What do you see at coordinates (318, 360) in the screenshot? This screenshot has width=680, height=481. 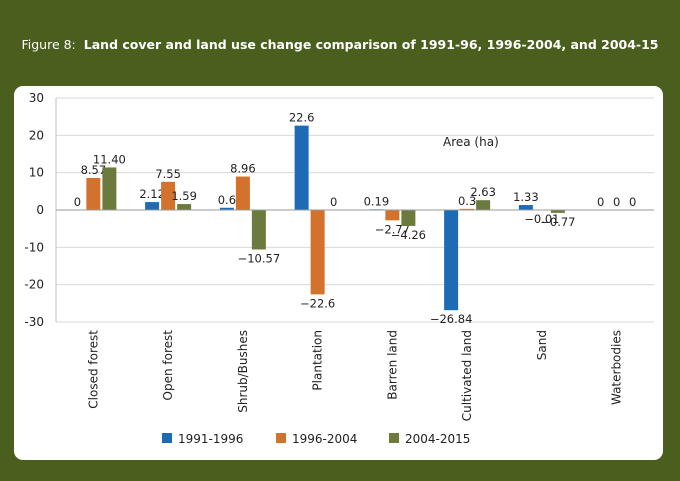 I see `x-tick-label: Plantation` at bounding box center [318, 360].